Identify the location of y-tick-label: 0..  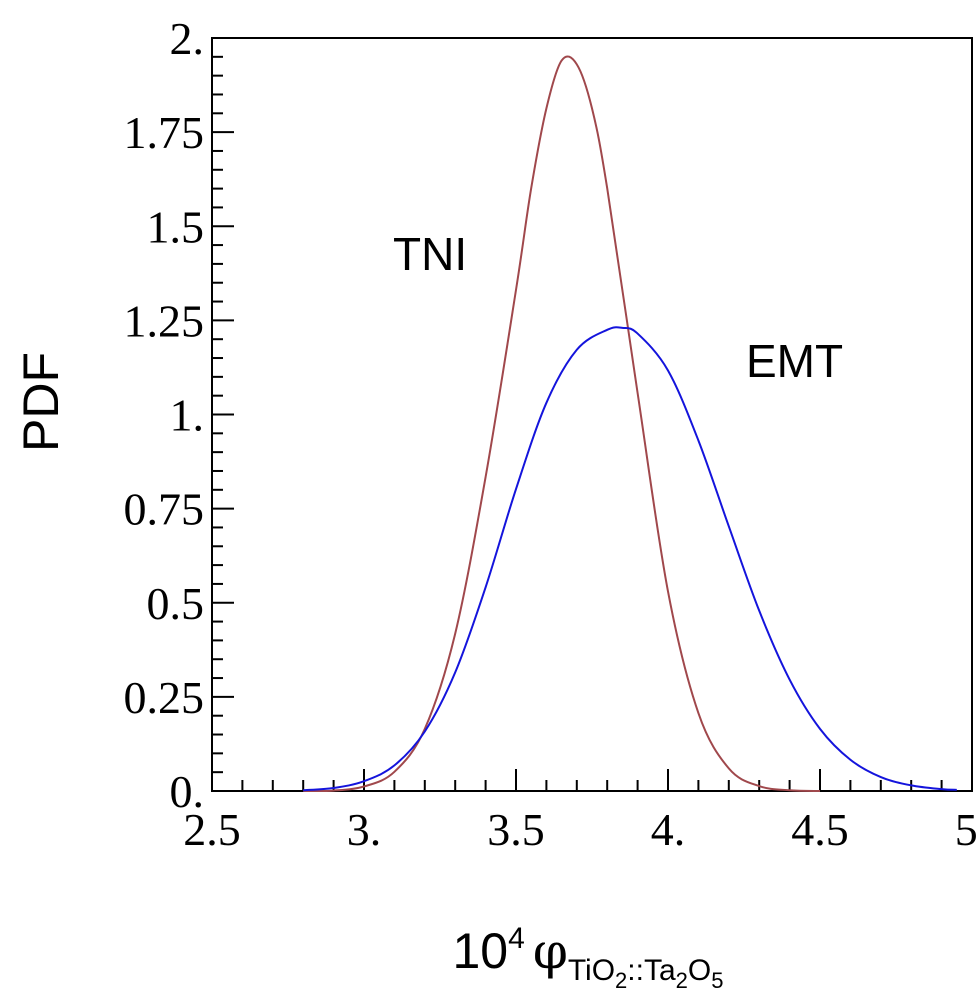
(187, 791).